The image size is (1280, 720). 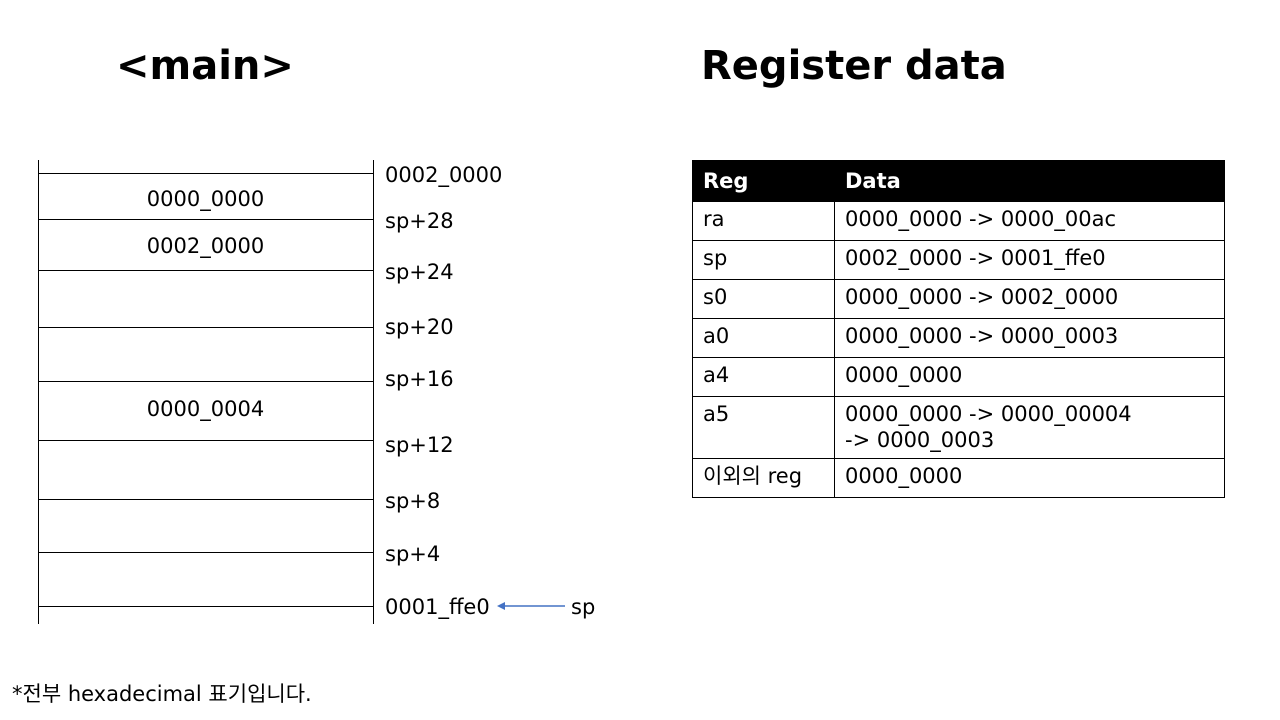 What do you see at coordinates (982, 297) in the screenshot?
I see `reg-data-line: 0000_0000 -> 0002_0000` at bounding box center [982, 297].